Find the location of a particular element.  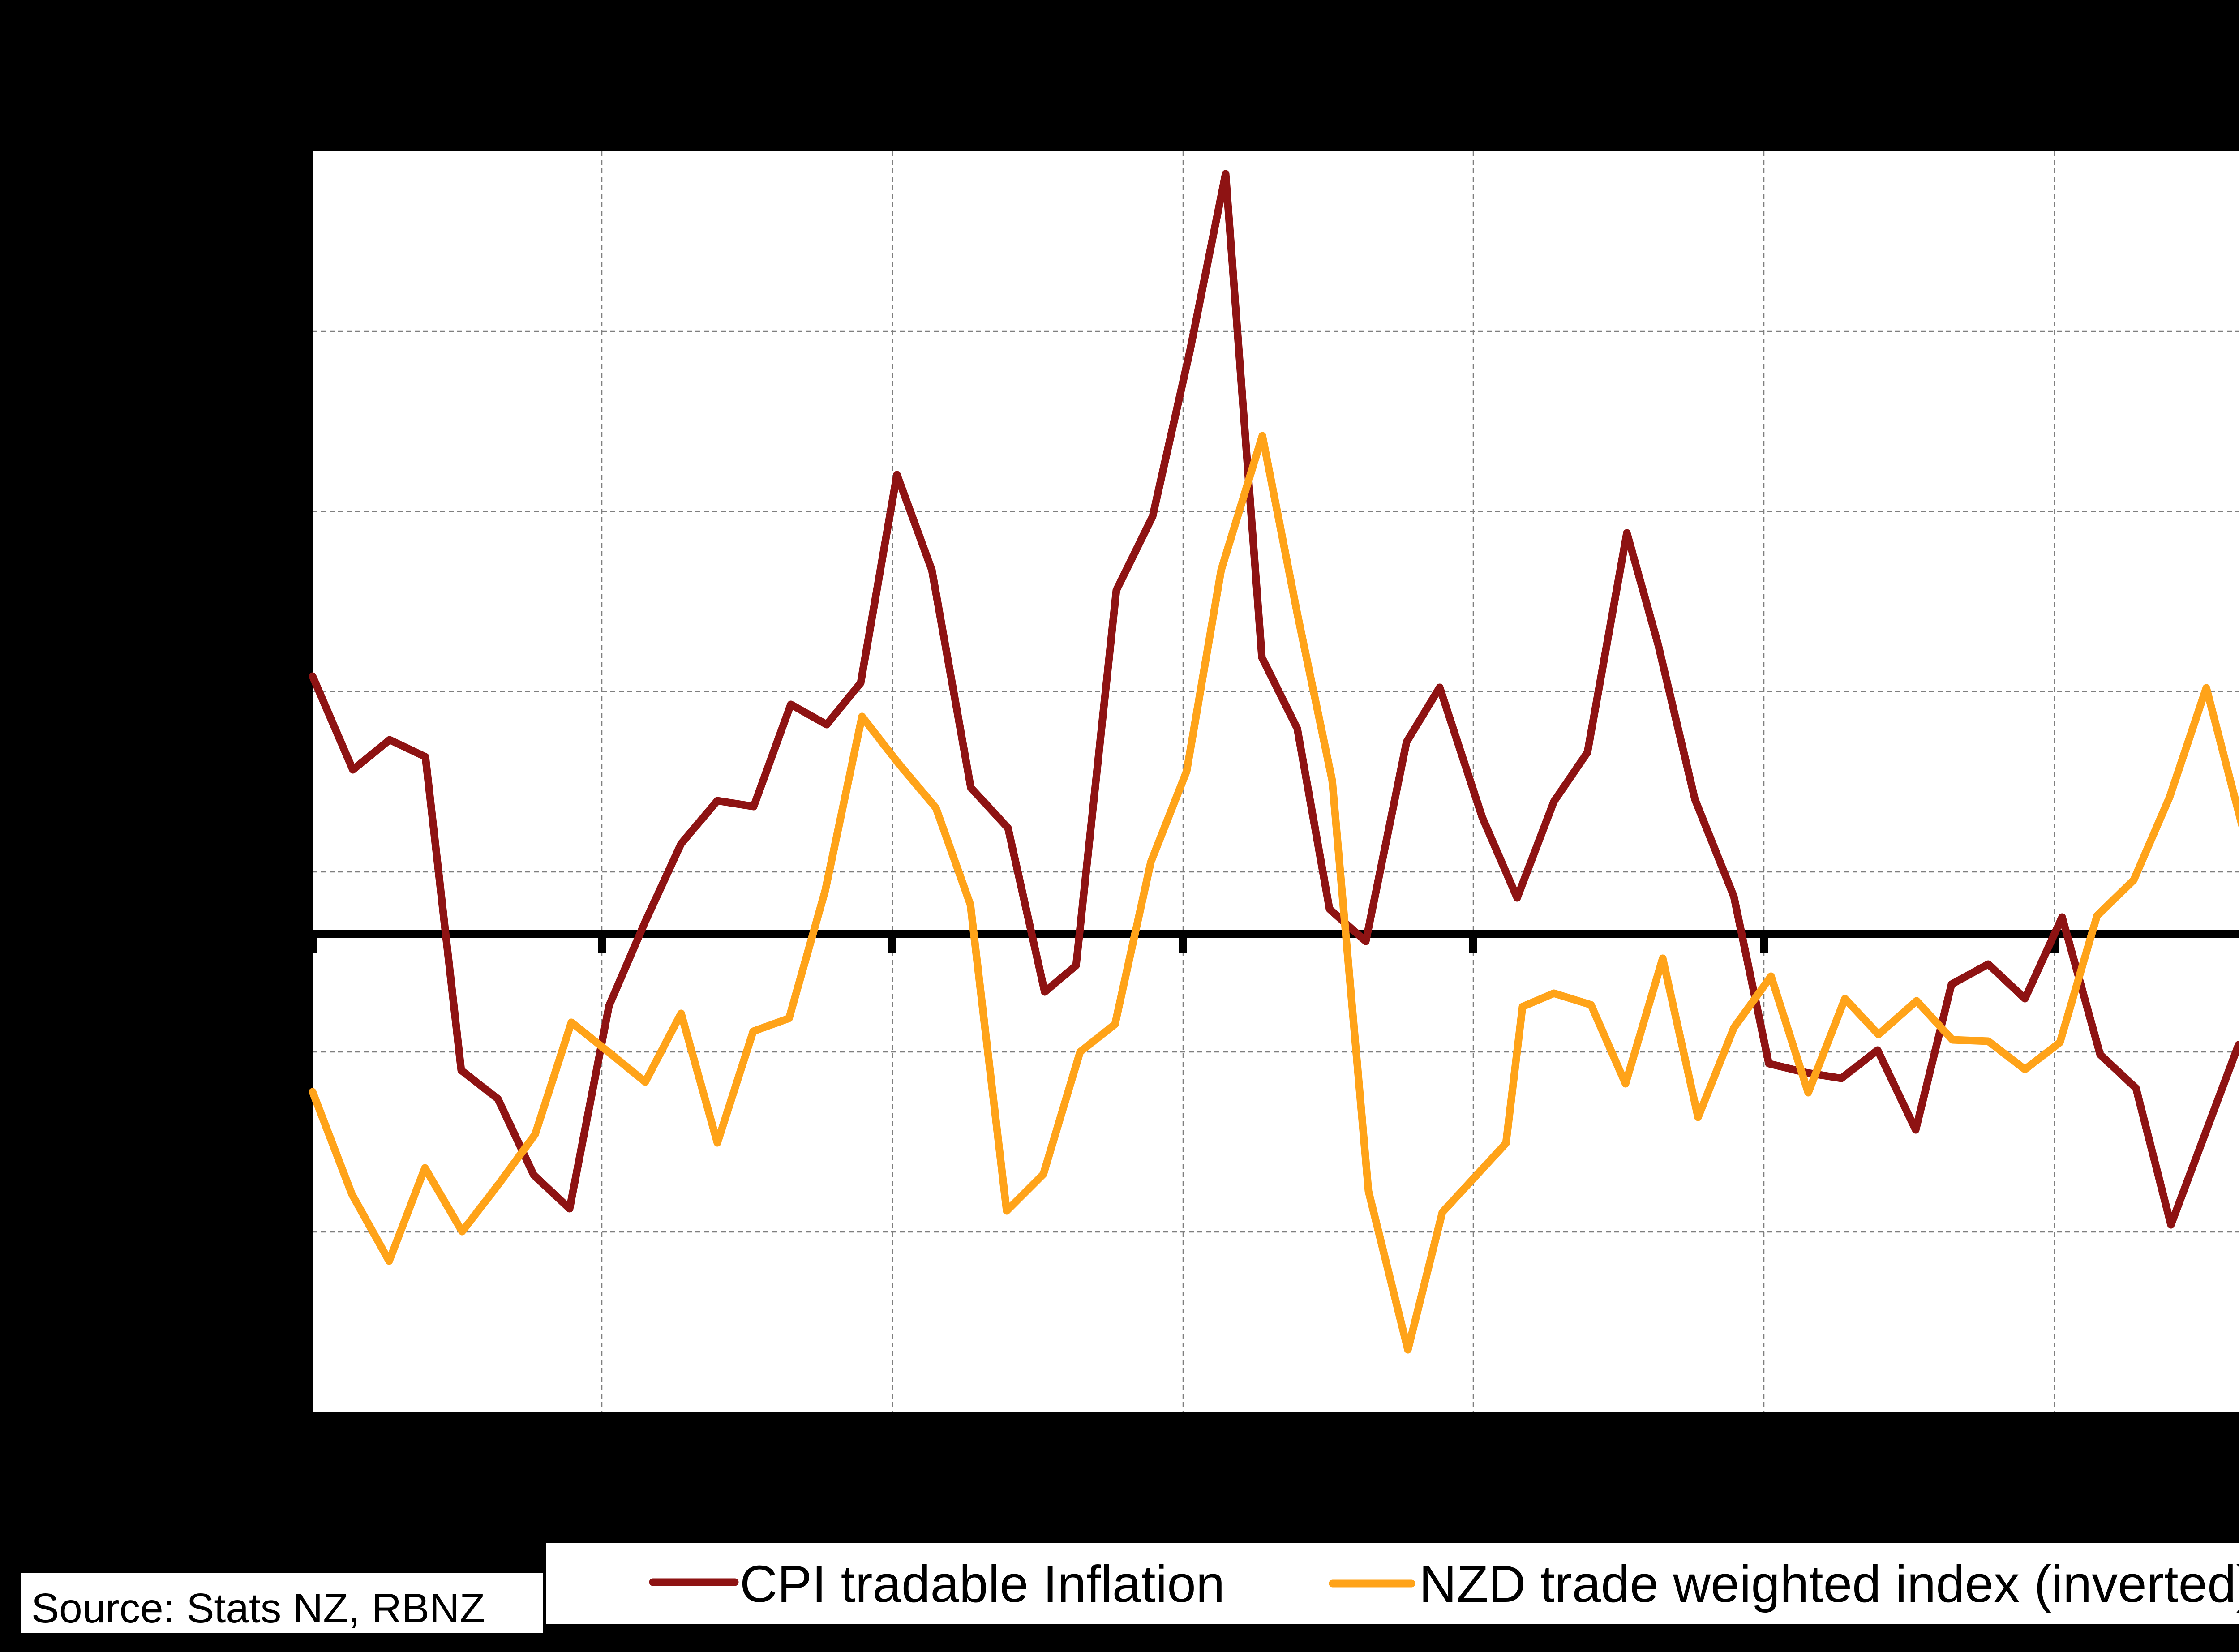

svg-text: 6.5% is located at coordinates (213, 152).